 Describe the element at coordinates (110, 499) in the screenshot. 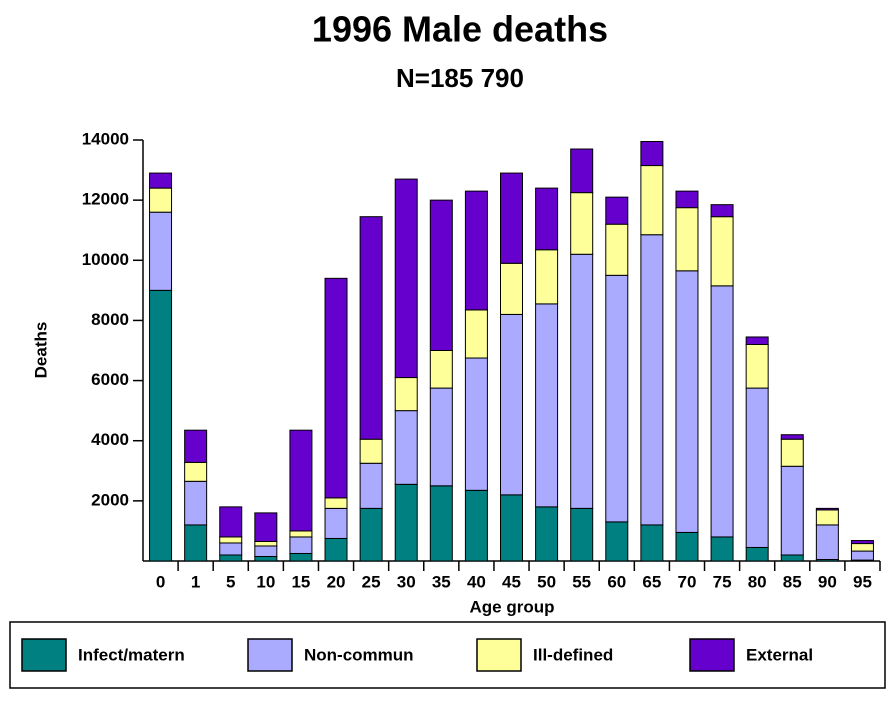

I see `y-tick-label: 2000` at that location.